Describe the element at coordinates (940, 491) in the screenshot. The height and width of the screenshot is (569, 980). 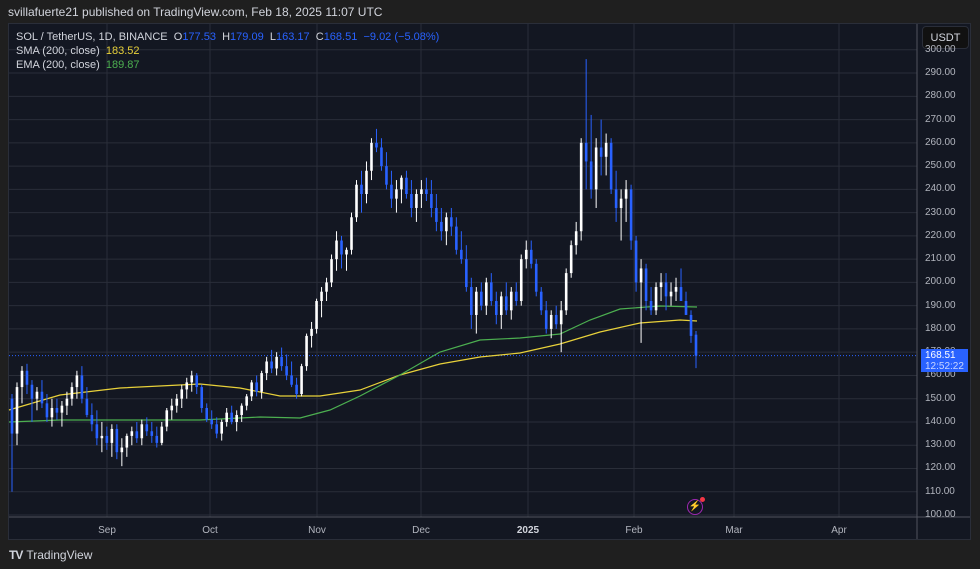
I see `price-tick: 110.00` at that location.